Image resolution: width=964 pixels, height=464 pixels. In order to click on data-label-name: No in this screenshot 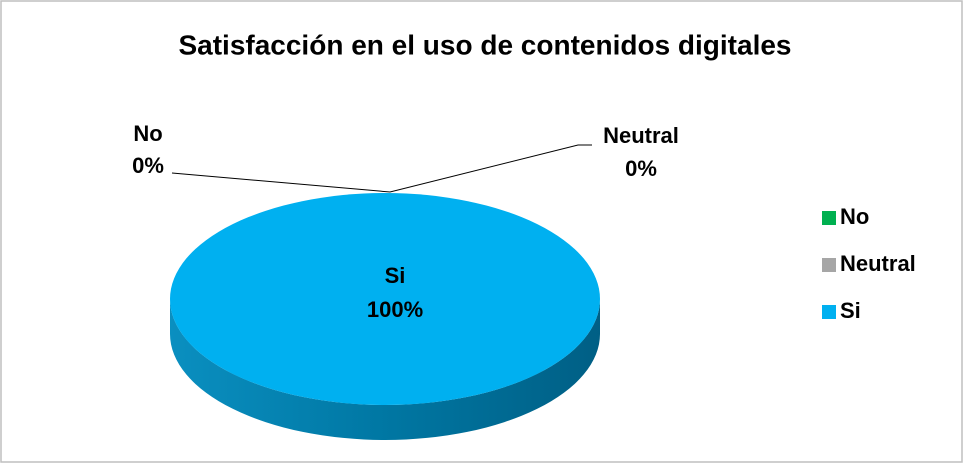, I will do `click(147, 133)`.